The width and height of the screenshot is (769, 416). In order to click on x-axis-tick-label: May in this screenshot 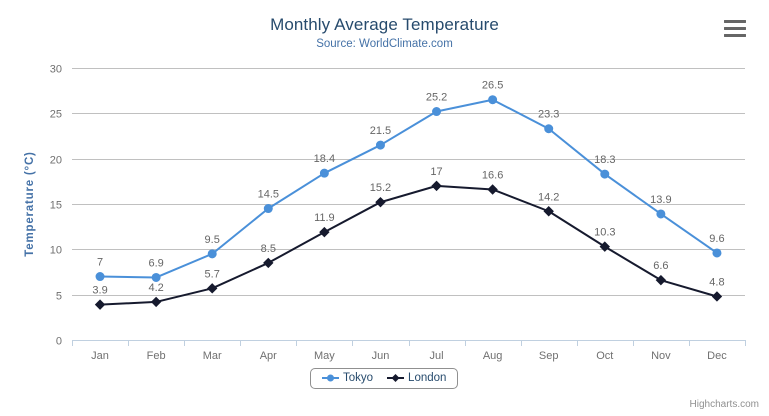, I will do `click(324, 356)`.